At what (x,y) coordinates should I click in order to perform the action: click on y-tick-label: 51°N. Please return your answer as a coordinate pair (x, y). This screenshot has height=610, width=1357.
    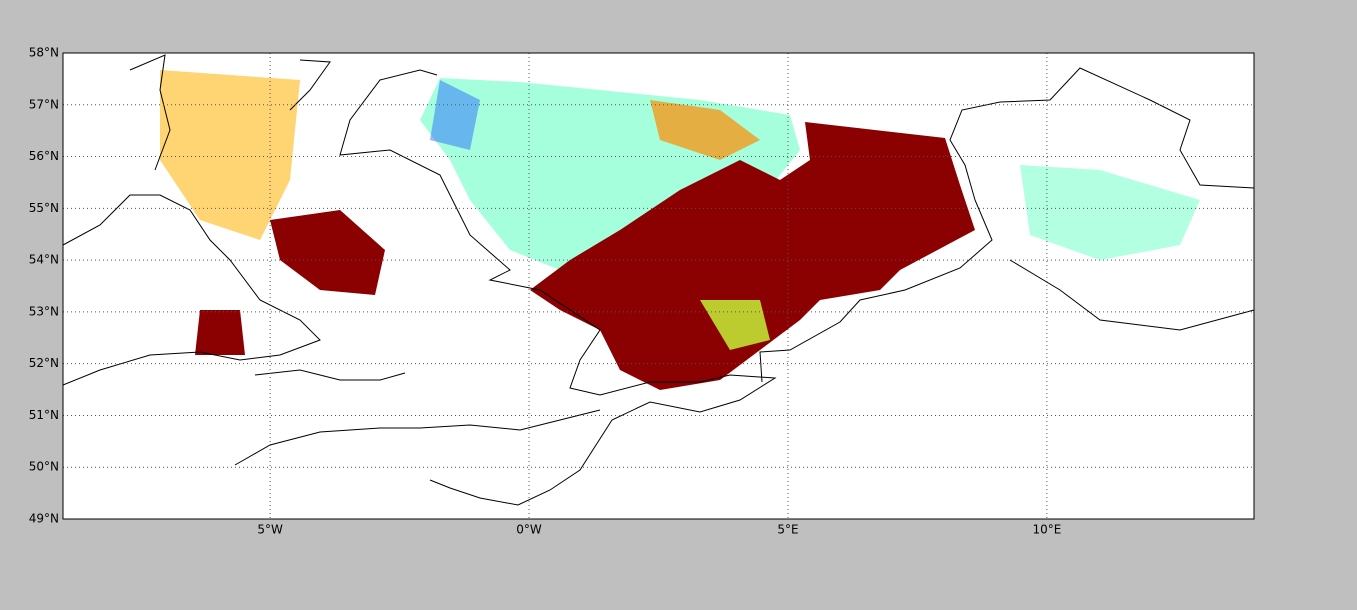
    Looking at the image, I should click on (44, 415).